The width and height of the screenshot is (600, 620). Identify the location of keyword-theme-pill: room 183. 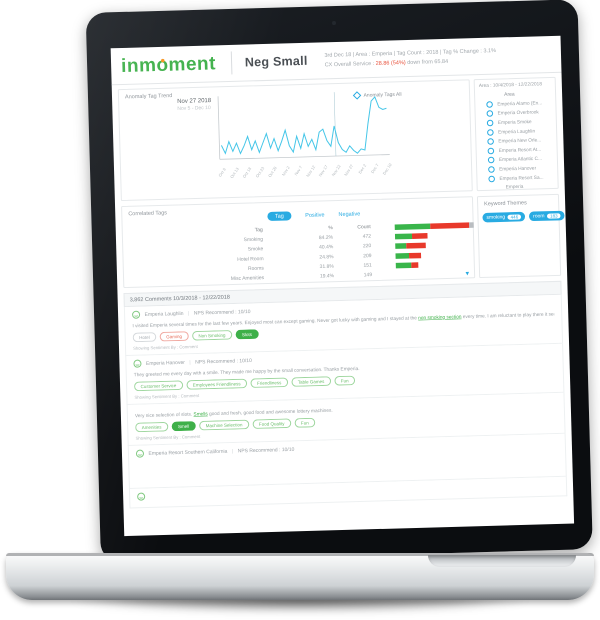
(547, 216).